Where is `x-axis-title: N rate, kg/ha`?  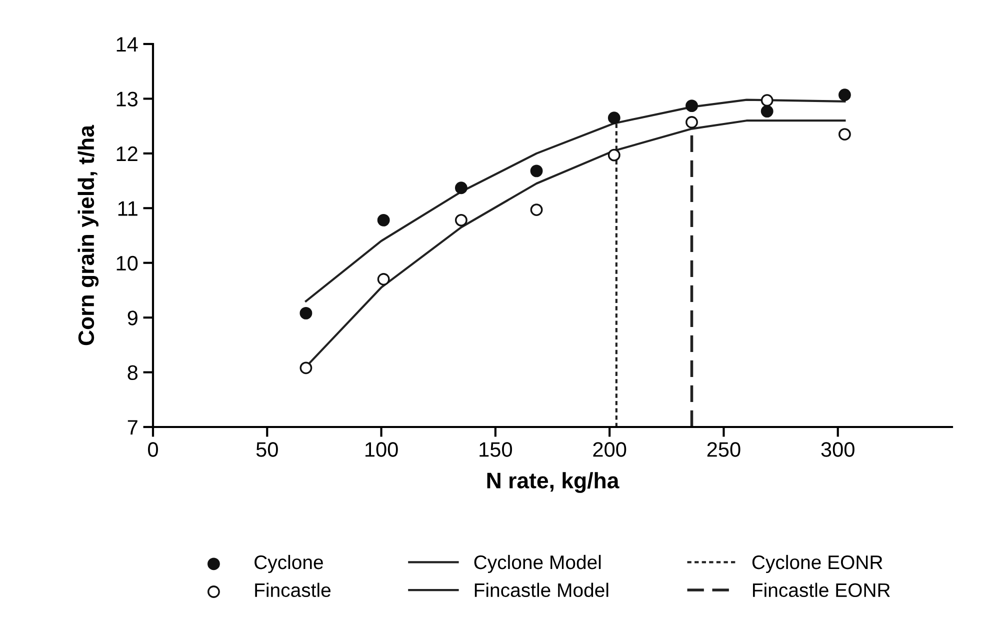 x-axis-title: N rate, kg/ha is located at coordinates (553, 482).